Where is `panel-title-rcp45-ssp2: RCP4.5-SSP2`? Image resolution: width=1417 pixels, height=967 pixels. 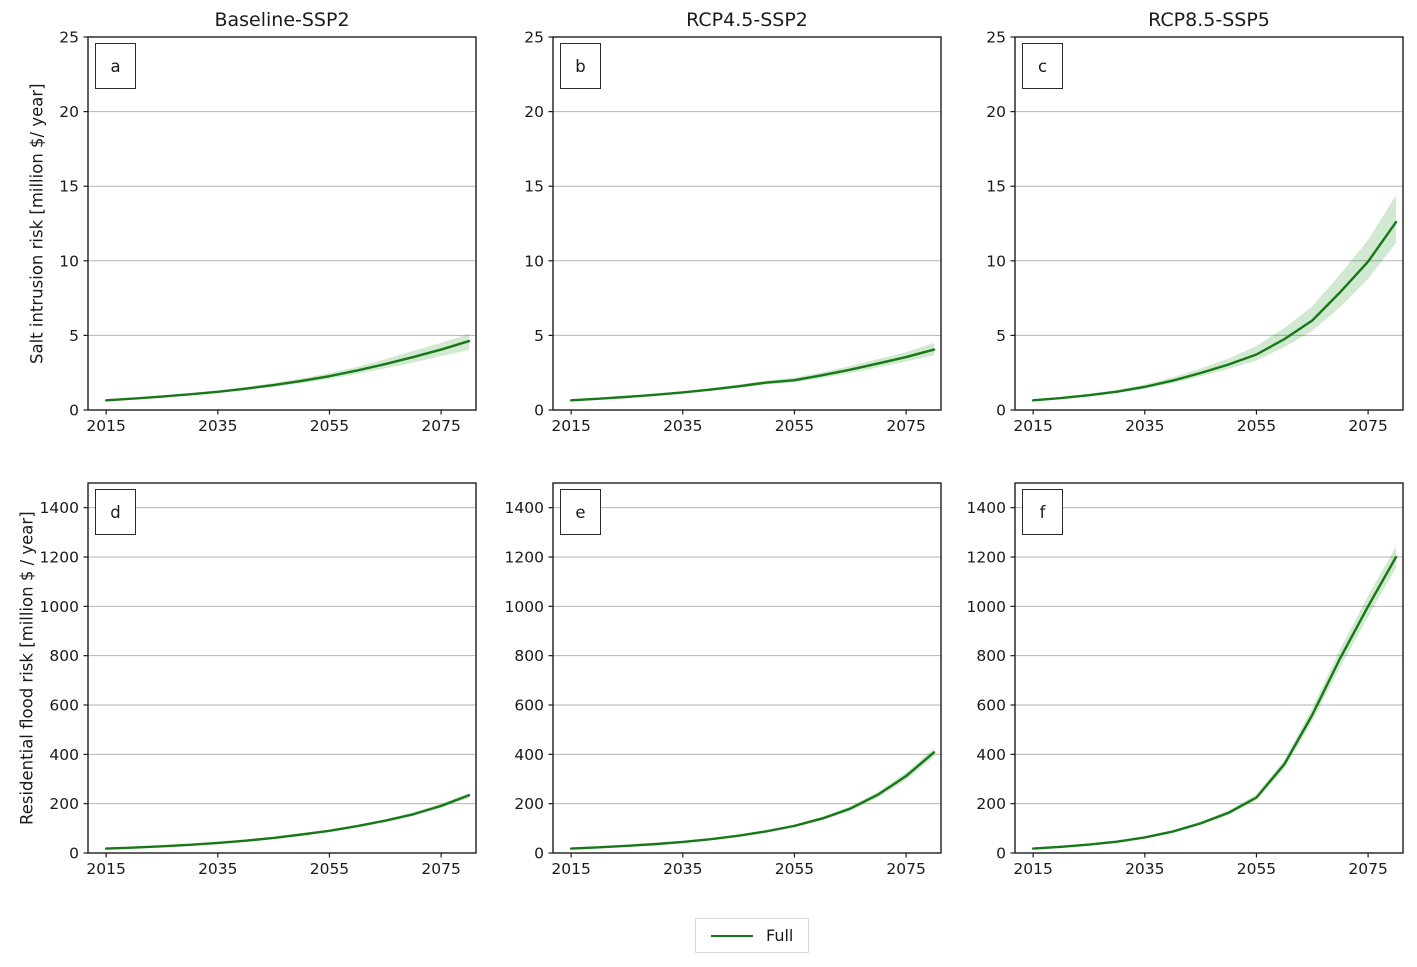 panel-title-rcp45-ssp2: RCP4.5-SSP2 is located at coordinates (747, 20).